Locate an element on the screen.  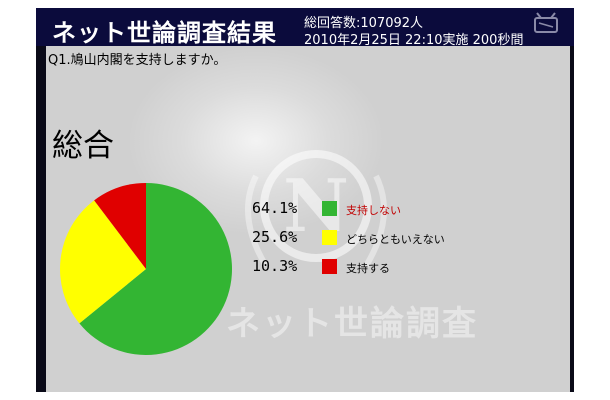
tv-icon is located at coordinates (546, 22).